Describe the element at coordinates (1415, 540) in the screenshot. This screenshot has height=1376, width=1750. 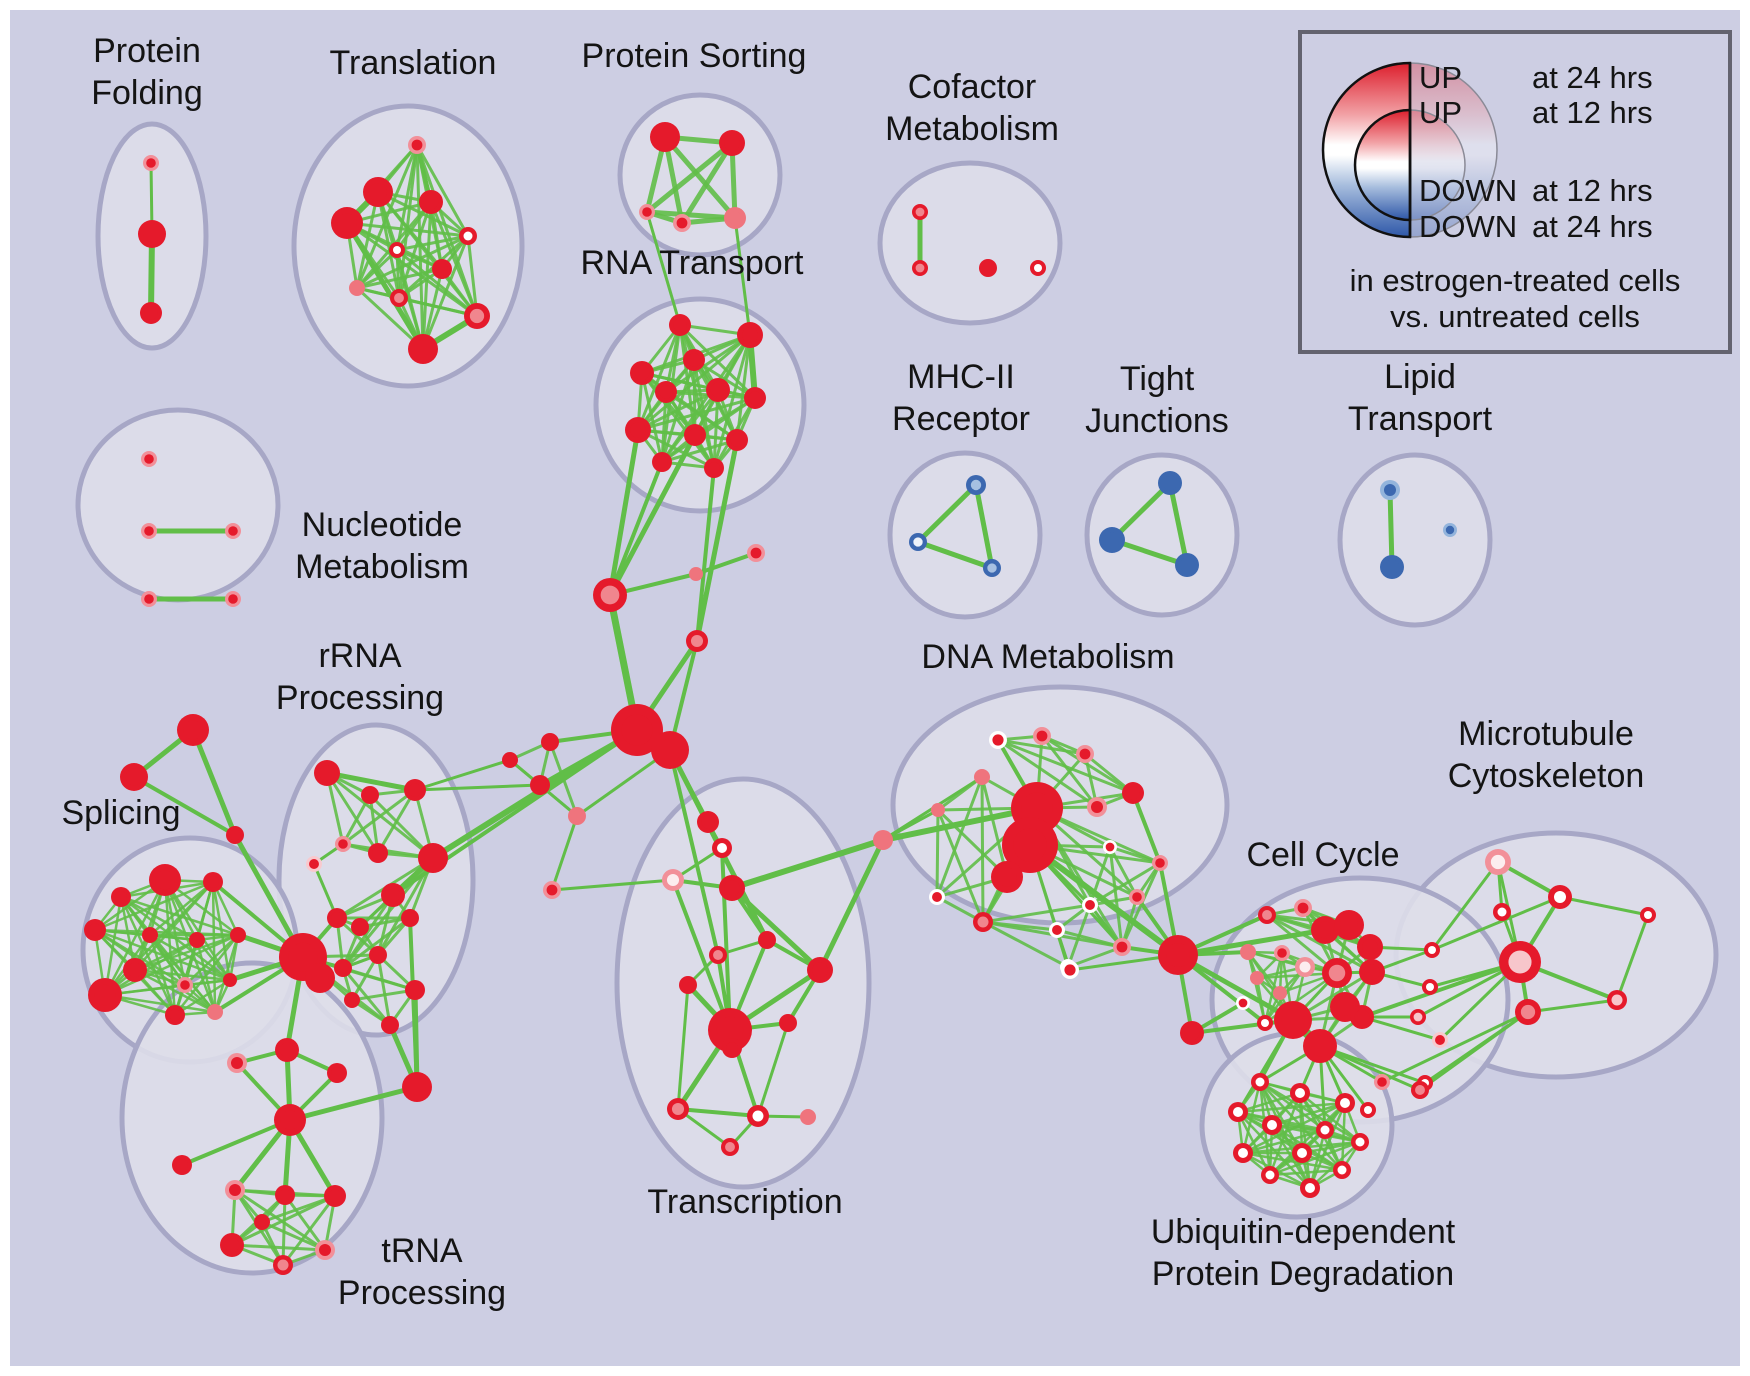
I see `cluster-ellipse-lipid-transport` at that location.